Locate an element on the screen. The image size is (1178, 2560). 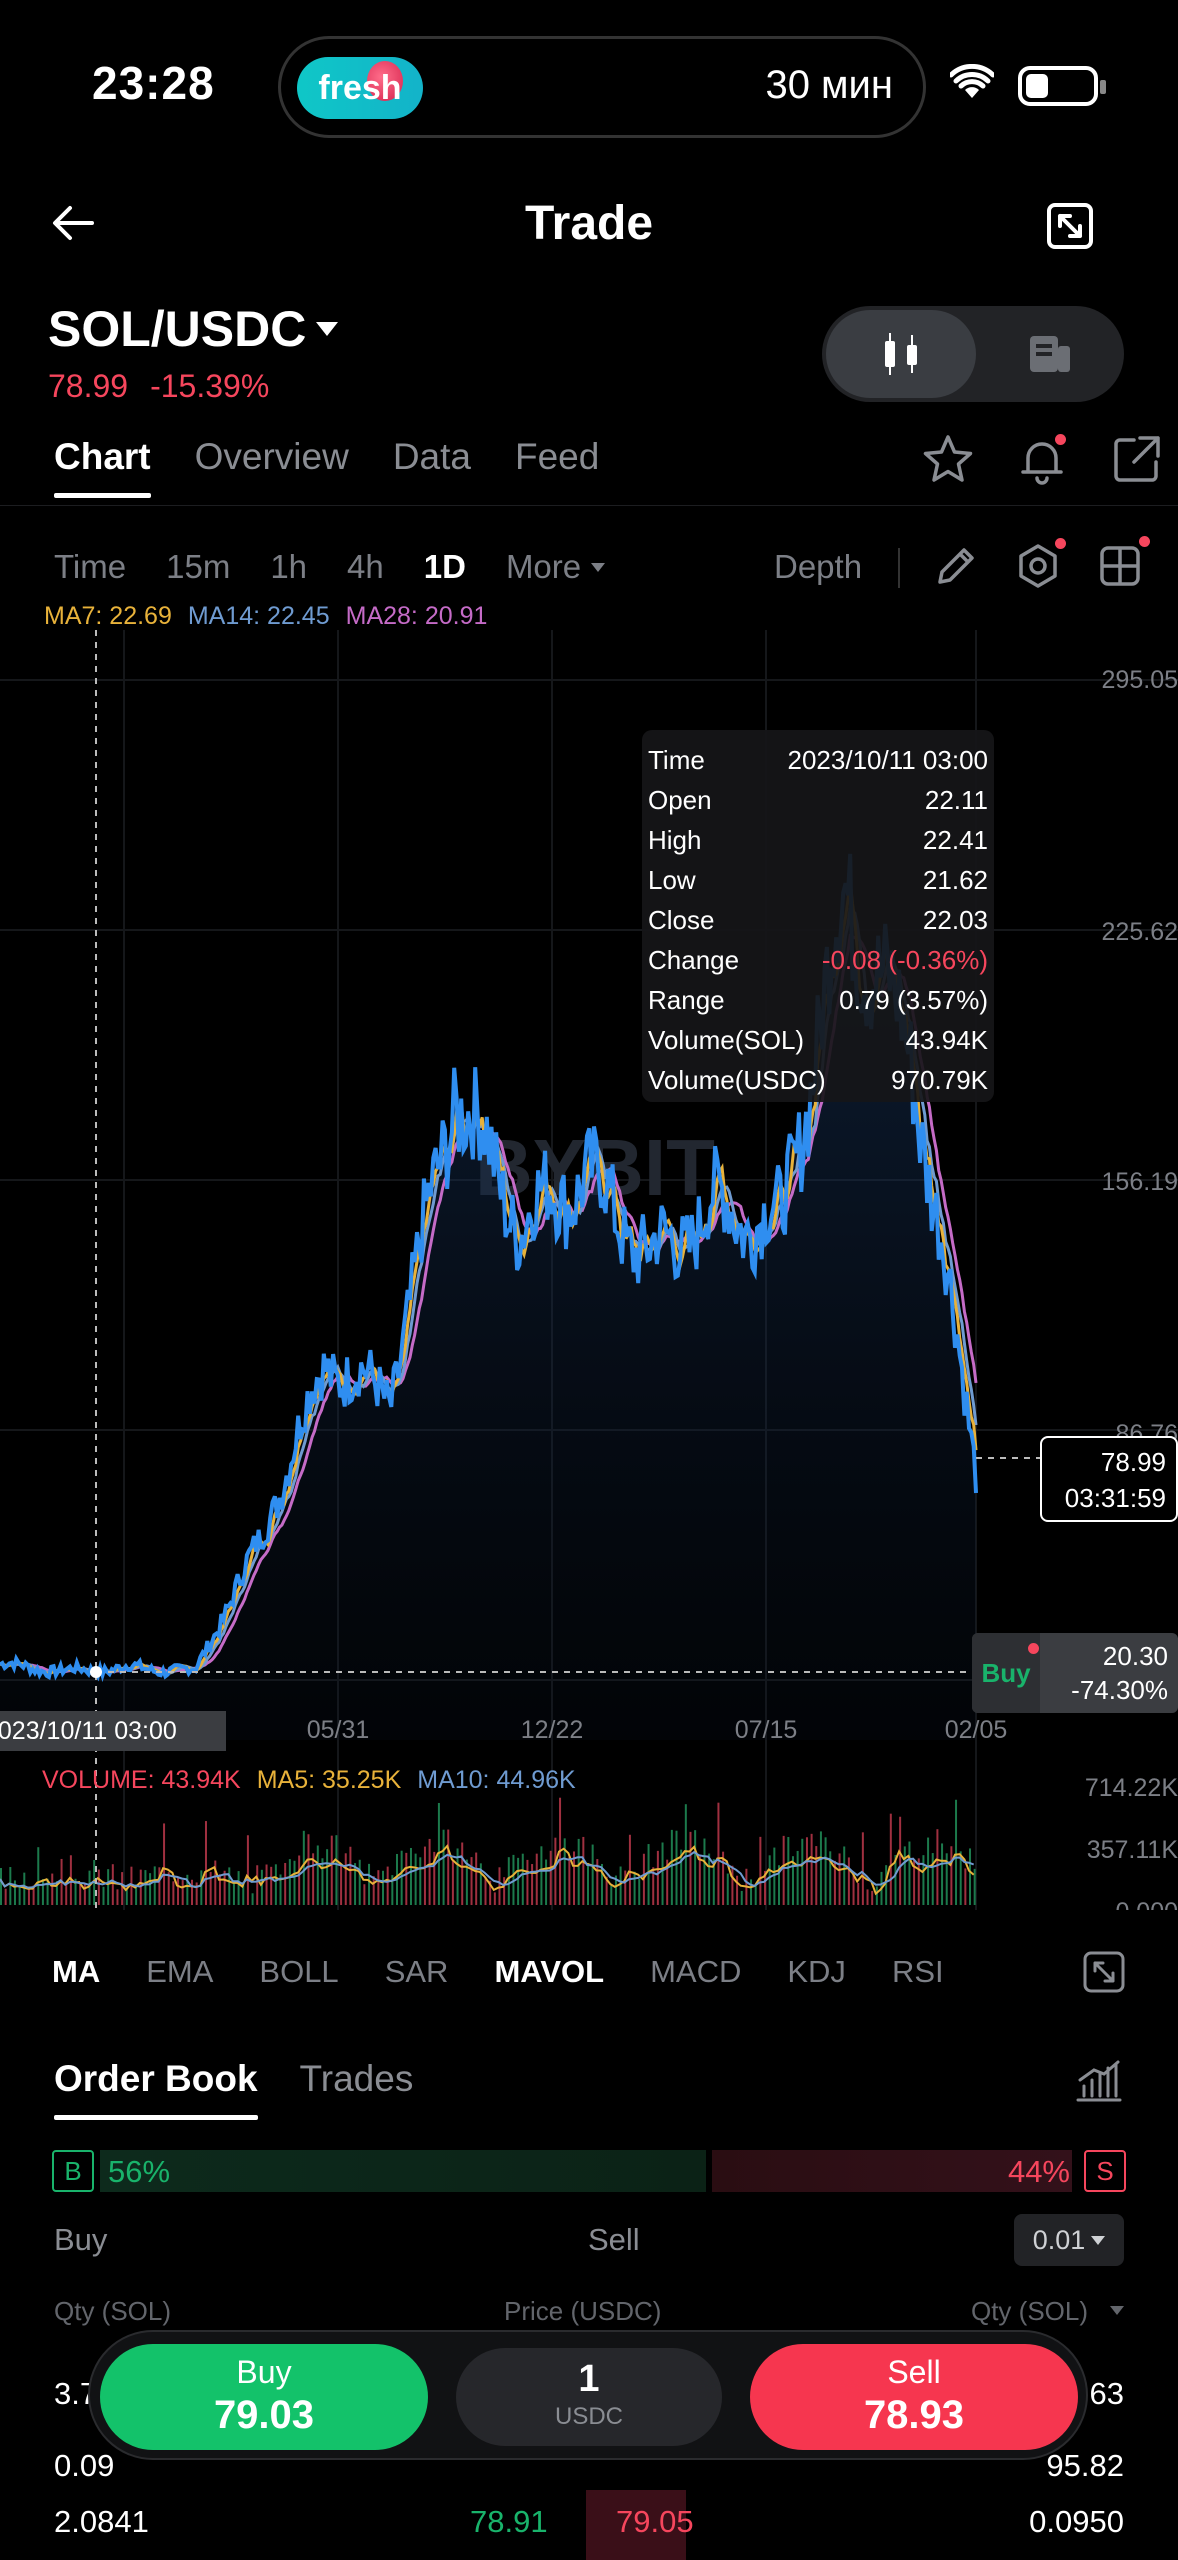
main-tabs: Chart Overview Data Feed is located at coordinates (326, 467).